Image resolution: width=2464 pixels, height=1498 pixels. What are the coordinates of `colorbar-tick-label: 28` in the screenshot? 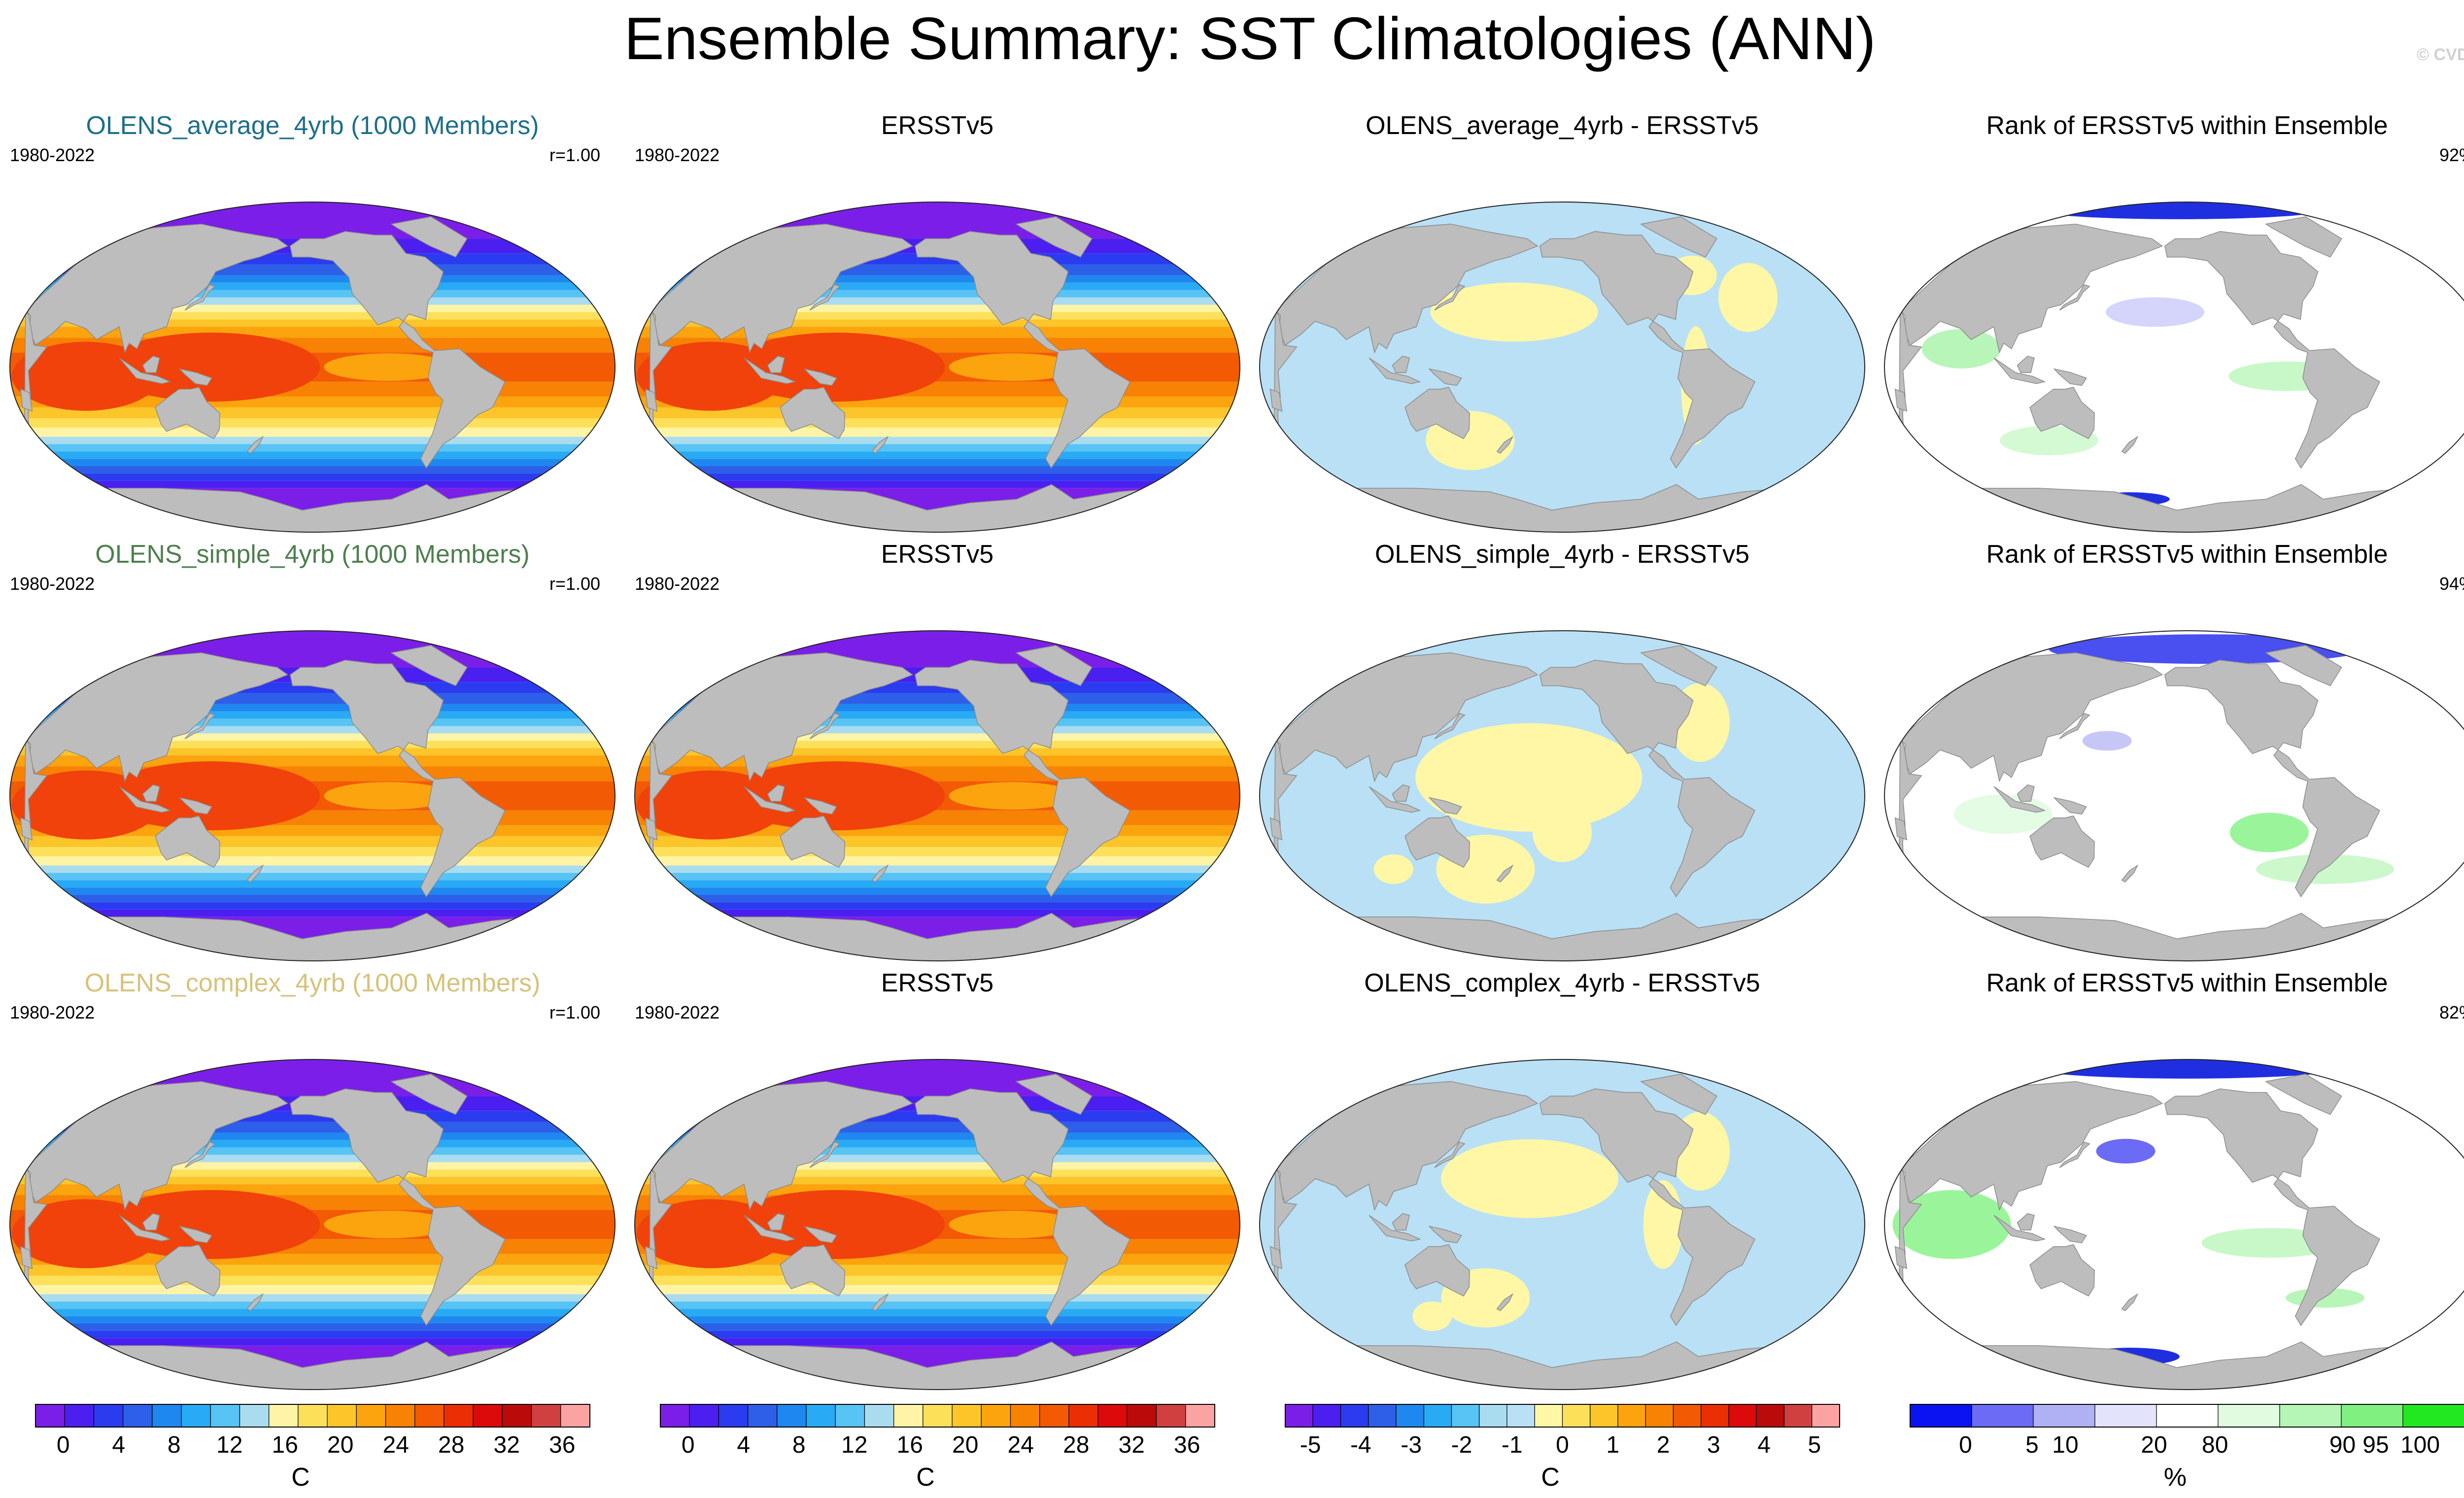 It's located at (451, 1445).